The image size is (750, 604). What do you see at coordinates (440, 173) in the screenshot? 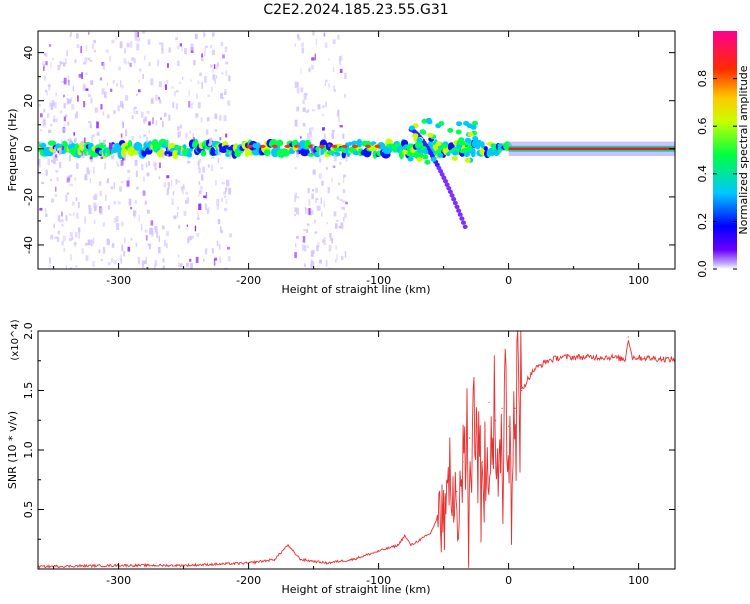
I see `heatmap-feature-descending-trace` at bounding box center [440, 173].